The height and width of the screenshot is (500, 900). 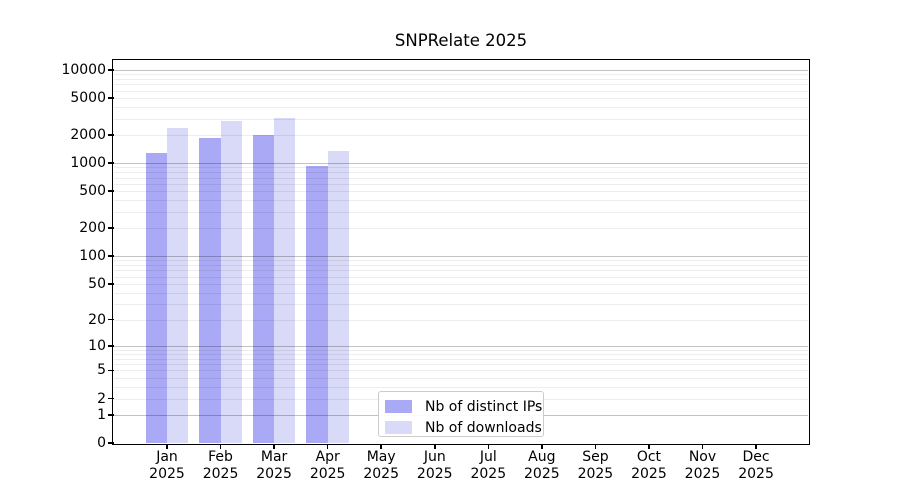 What do you see at coordinates (97, 345) in the screenshot?
I see `y-tick-label: 10` at bounding box center [97, 345].